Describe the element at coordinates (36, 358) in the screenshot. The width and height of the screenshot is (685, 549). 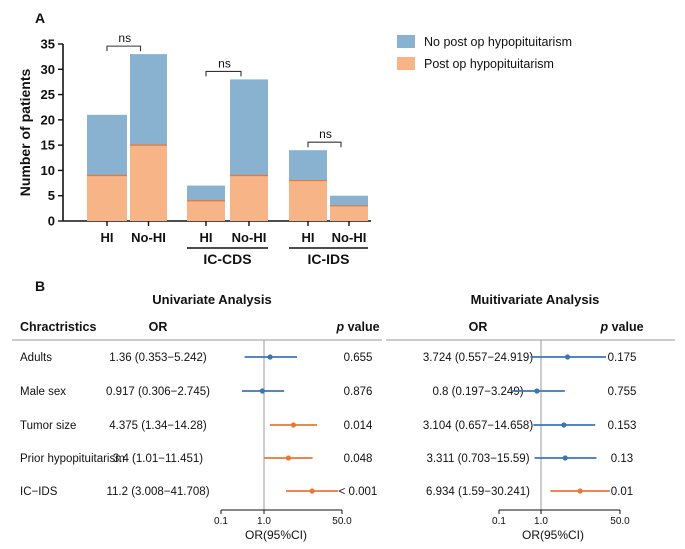
I see `row-characteristic: Adults` at that location.